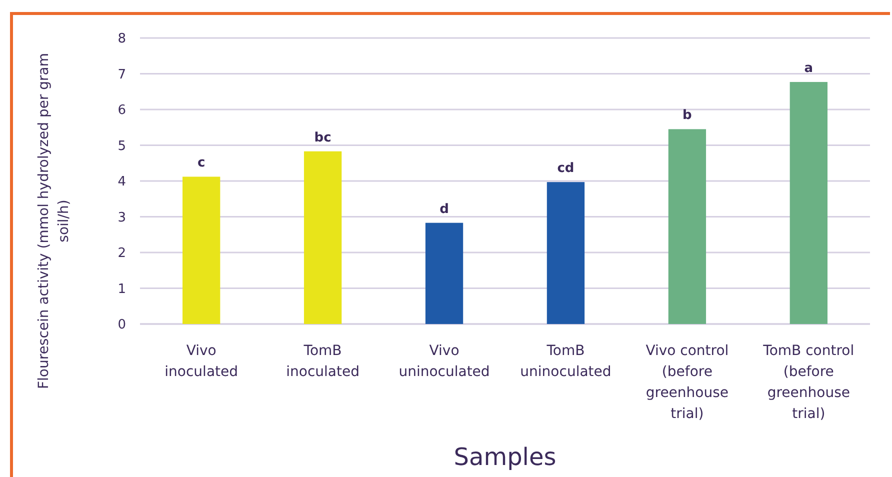  What do you see at coordinates (565, 168) in the screenshot?
I see `annotation: cd` at bounding box center [565, 168].